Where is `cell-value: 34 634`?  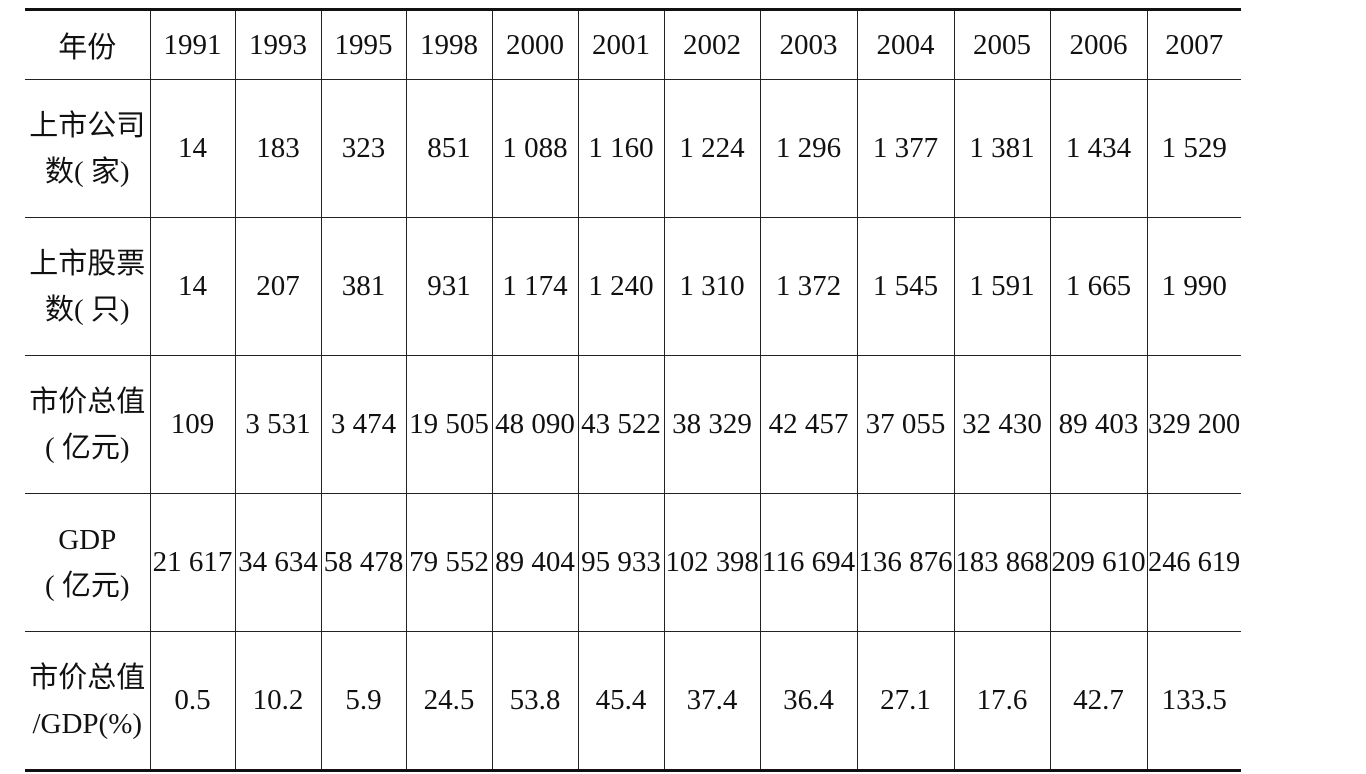
cell-value: 34 634 is located at coordinates (278, 562).